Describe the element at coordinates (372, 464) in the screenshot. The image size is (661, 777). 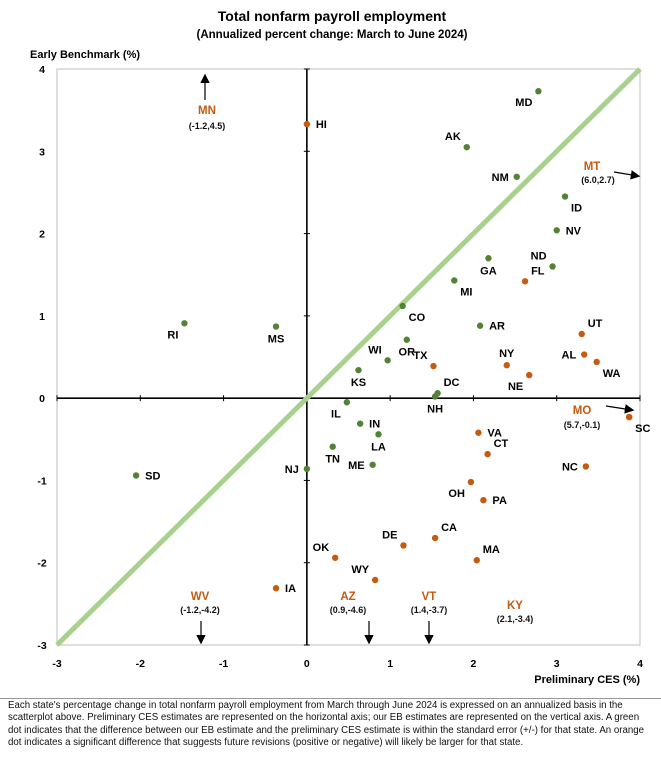
I see `point-me` at that location.